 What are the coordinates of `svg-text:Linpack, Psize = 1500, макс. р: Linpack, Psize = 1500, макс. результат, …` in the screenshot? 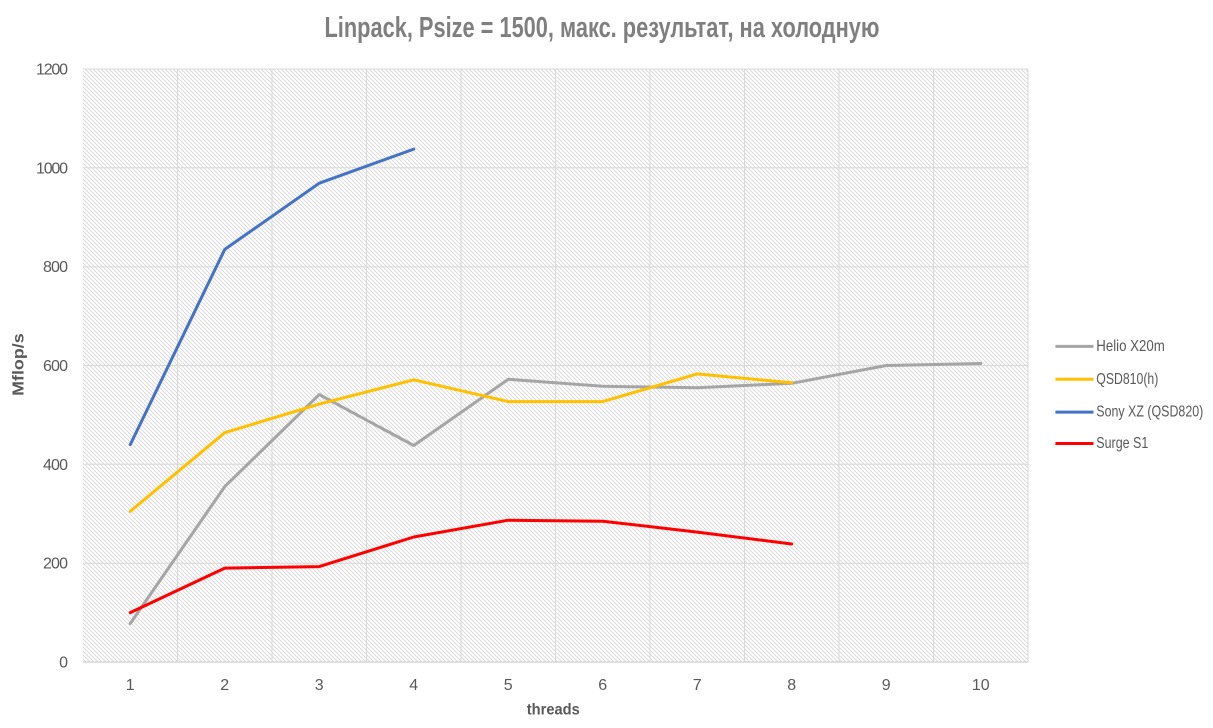 It's located at (602, 28).